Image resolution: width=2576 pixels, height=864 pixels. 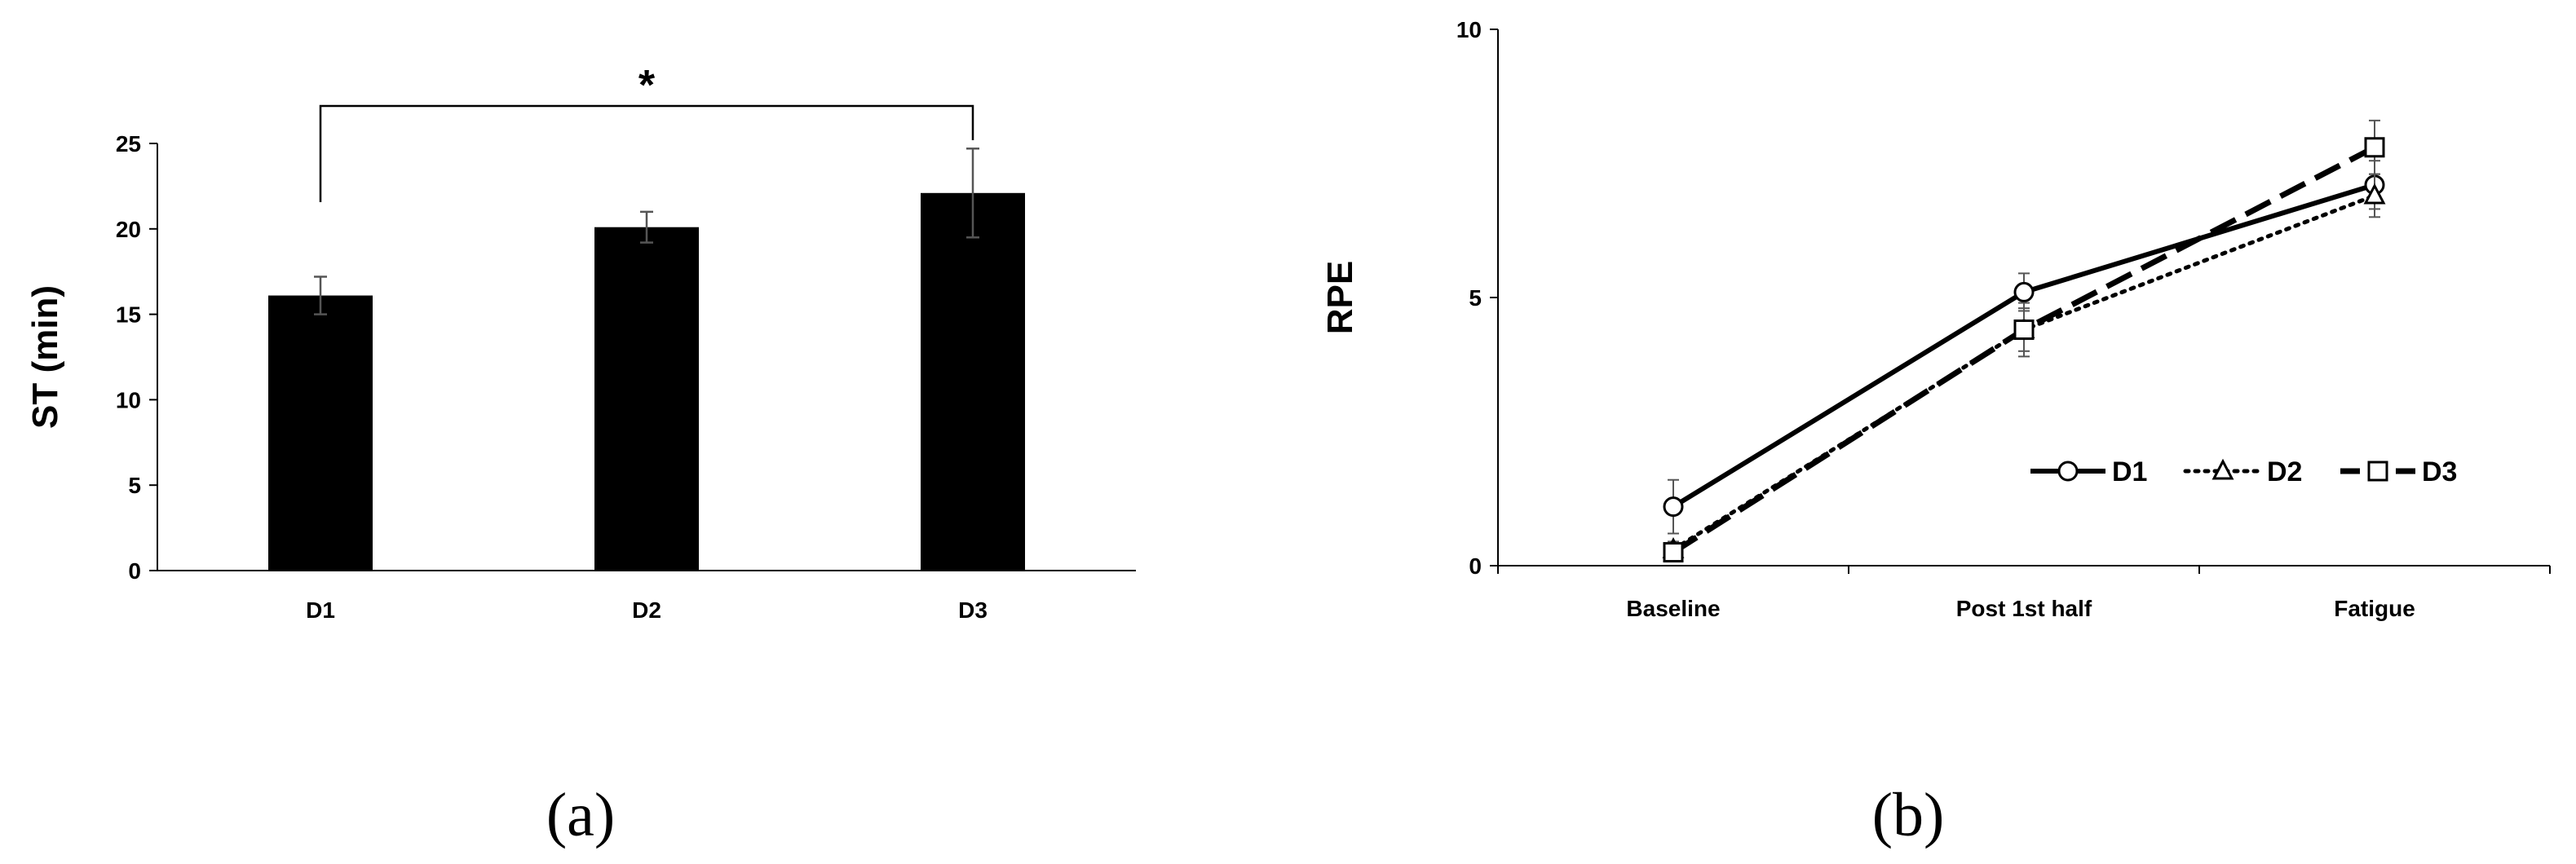 What do you see at coordinates (1673, 608) in the screenshot?
I see `line-chart-x-tick-label: Baseline` at bounding box center [1673, 608].